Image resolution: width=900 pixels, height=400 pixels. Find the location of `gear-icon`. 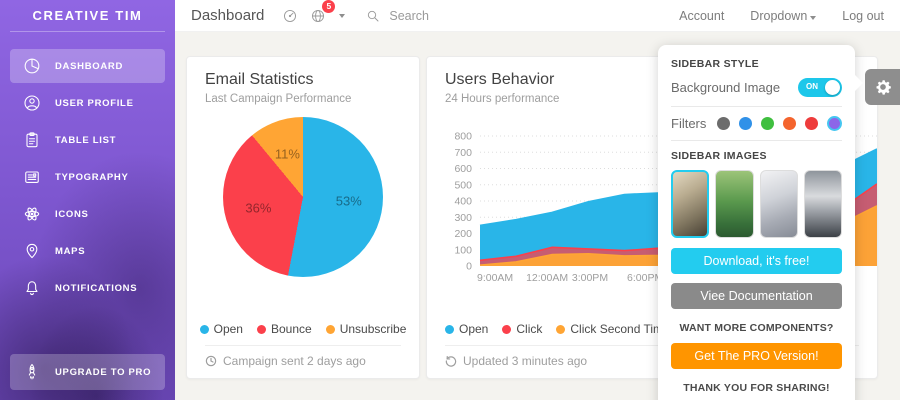

gear-icon is located at coordinates (883, 87).